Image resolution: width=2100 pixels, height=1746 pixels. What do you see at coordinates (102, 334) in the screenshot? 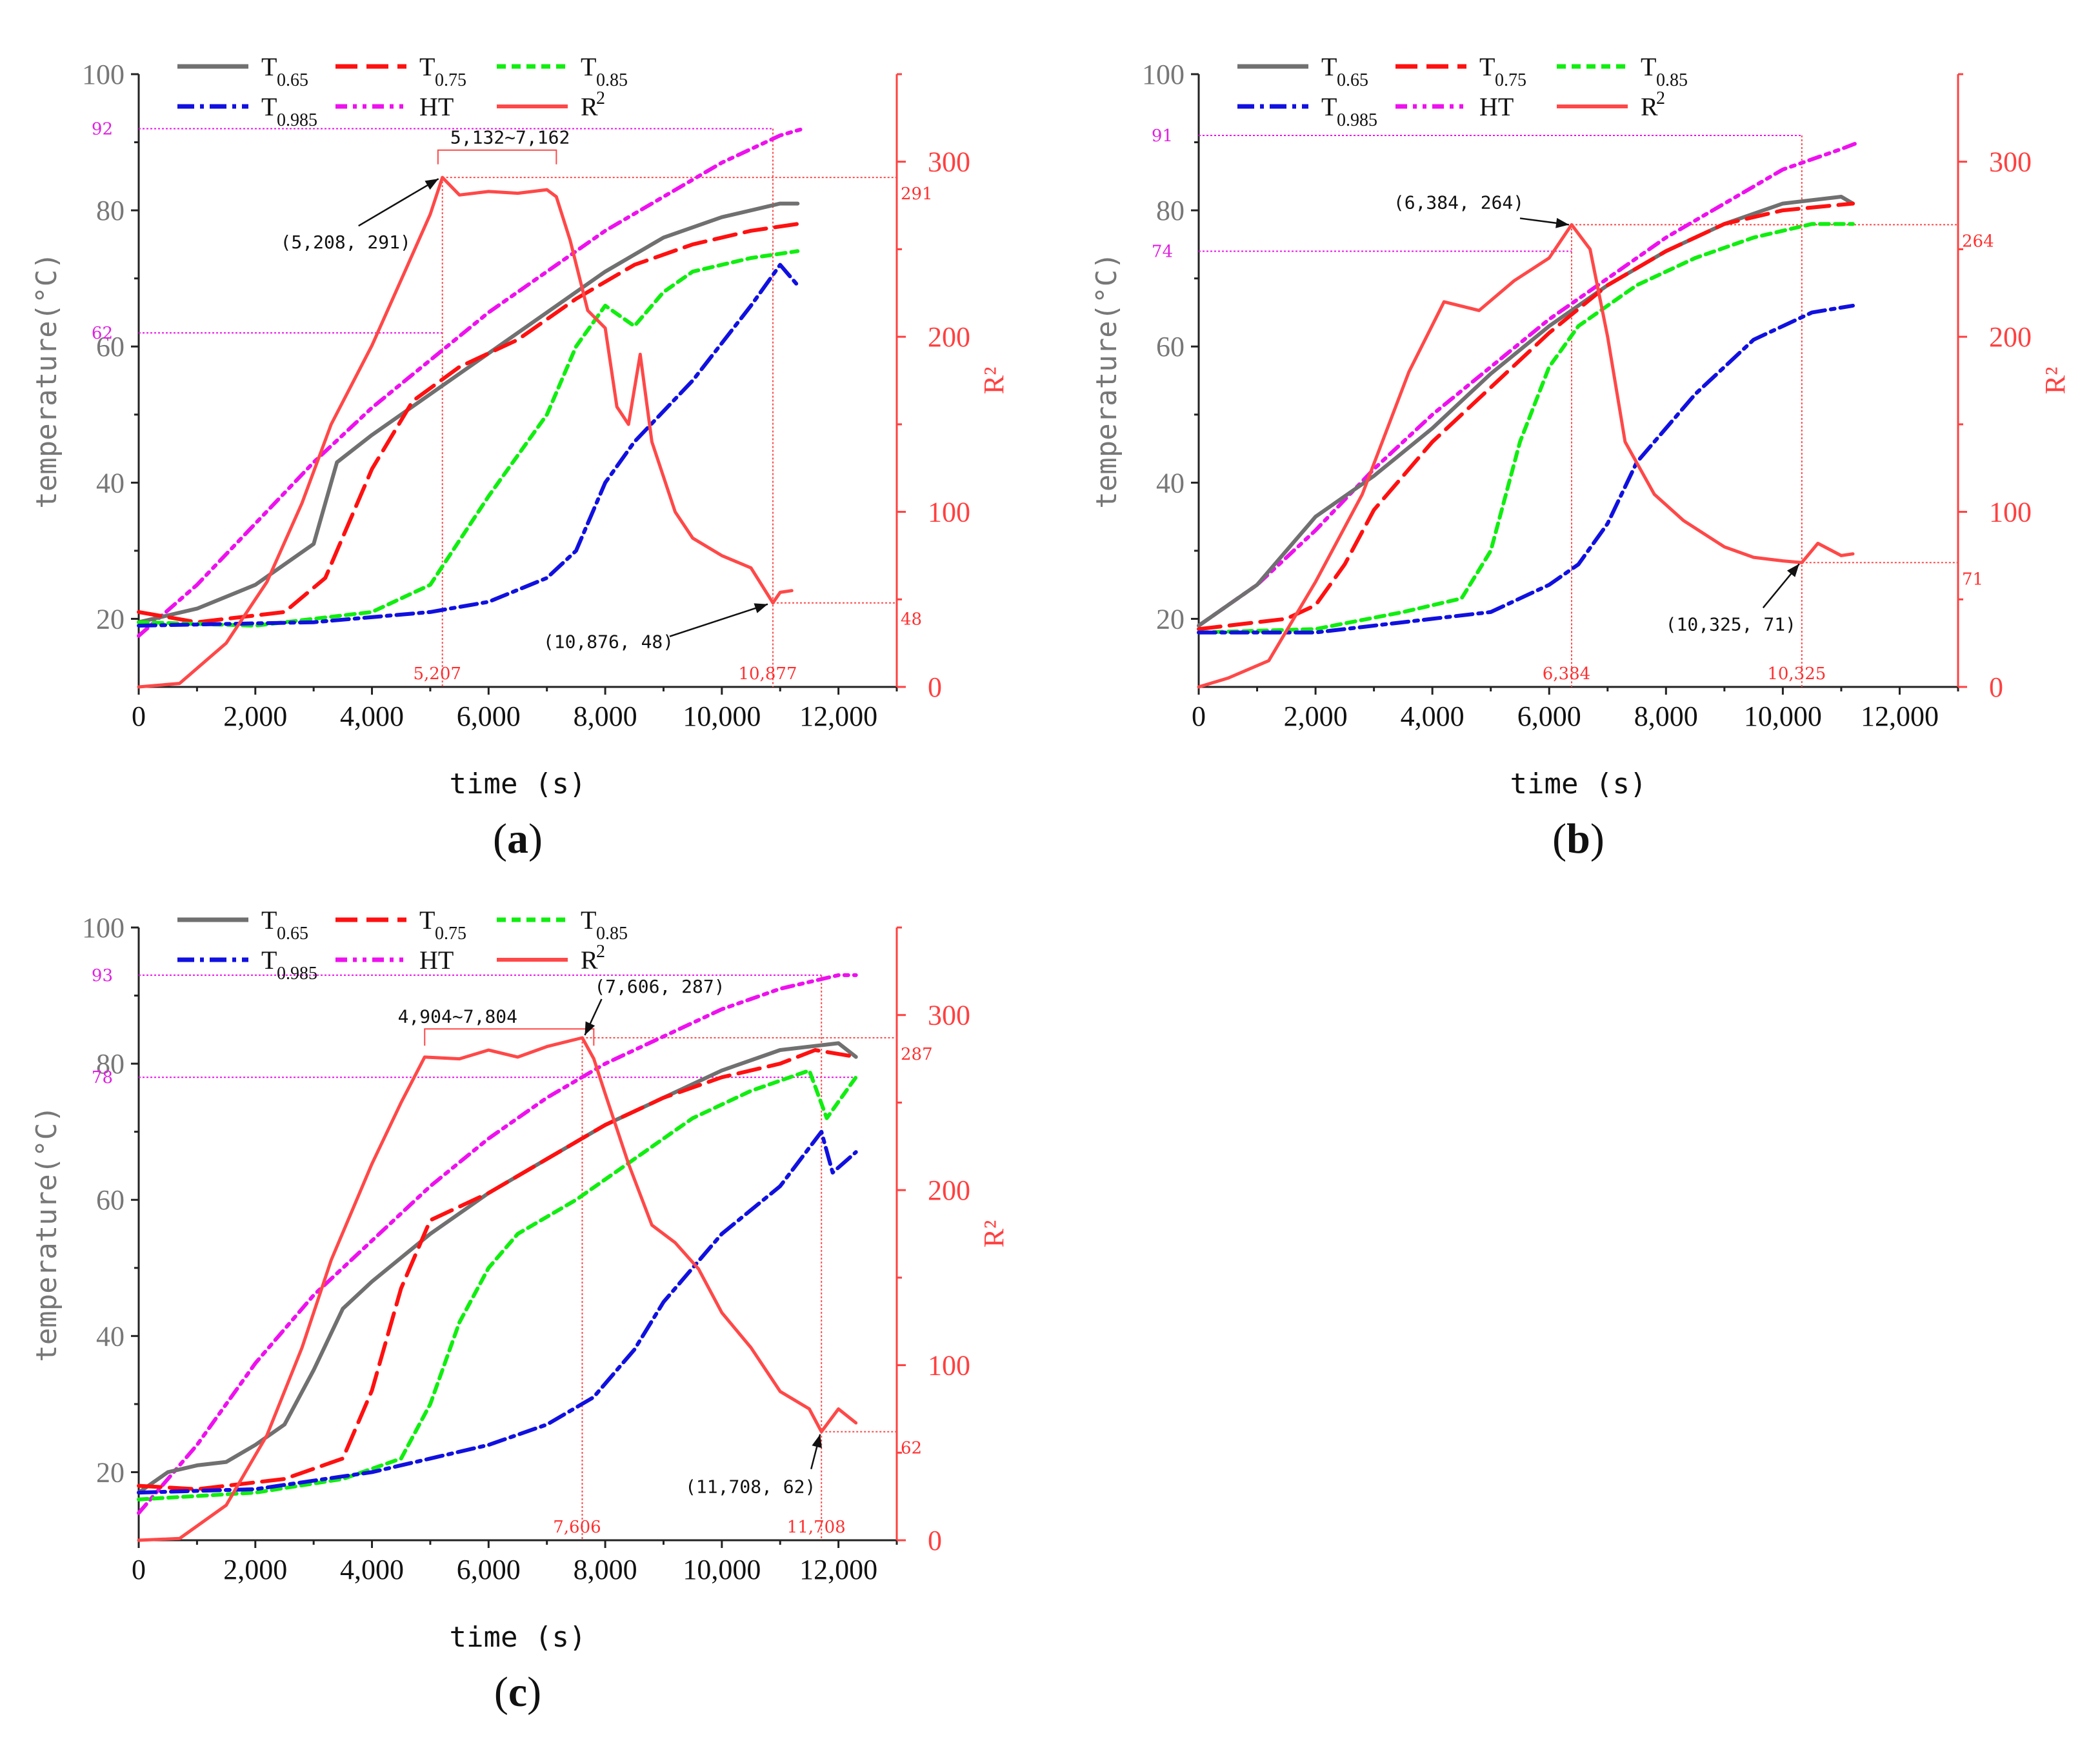
I see `ht-lower-label: 62` at bounding box center [102, 334].